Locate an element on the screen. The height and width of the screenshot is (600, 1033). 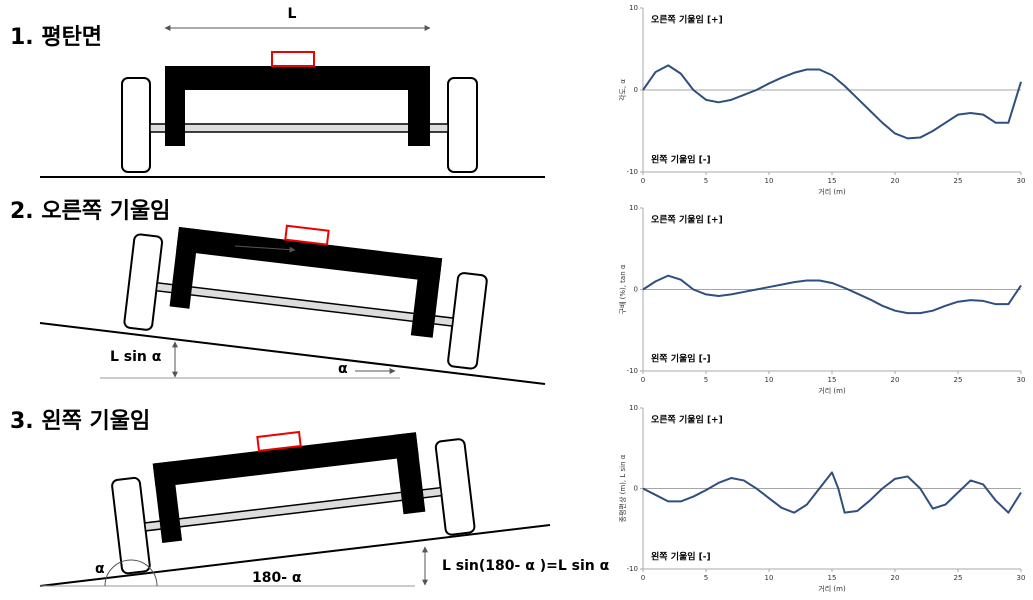
y-axis-label: 각도, α is located at coordinates (623, 90).